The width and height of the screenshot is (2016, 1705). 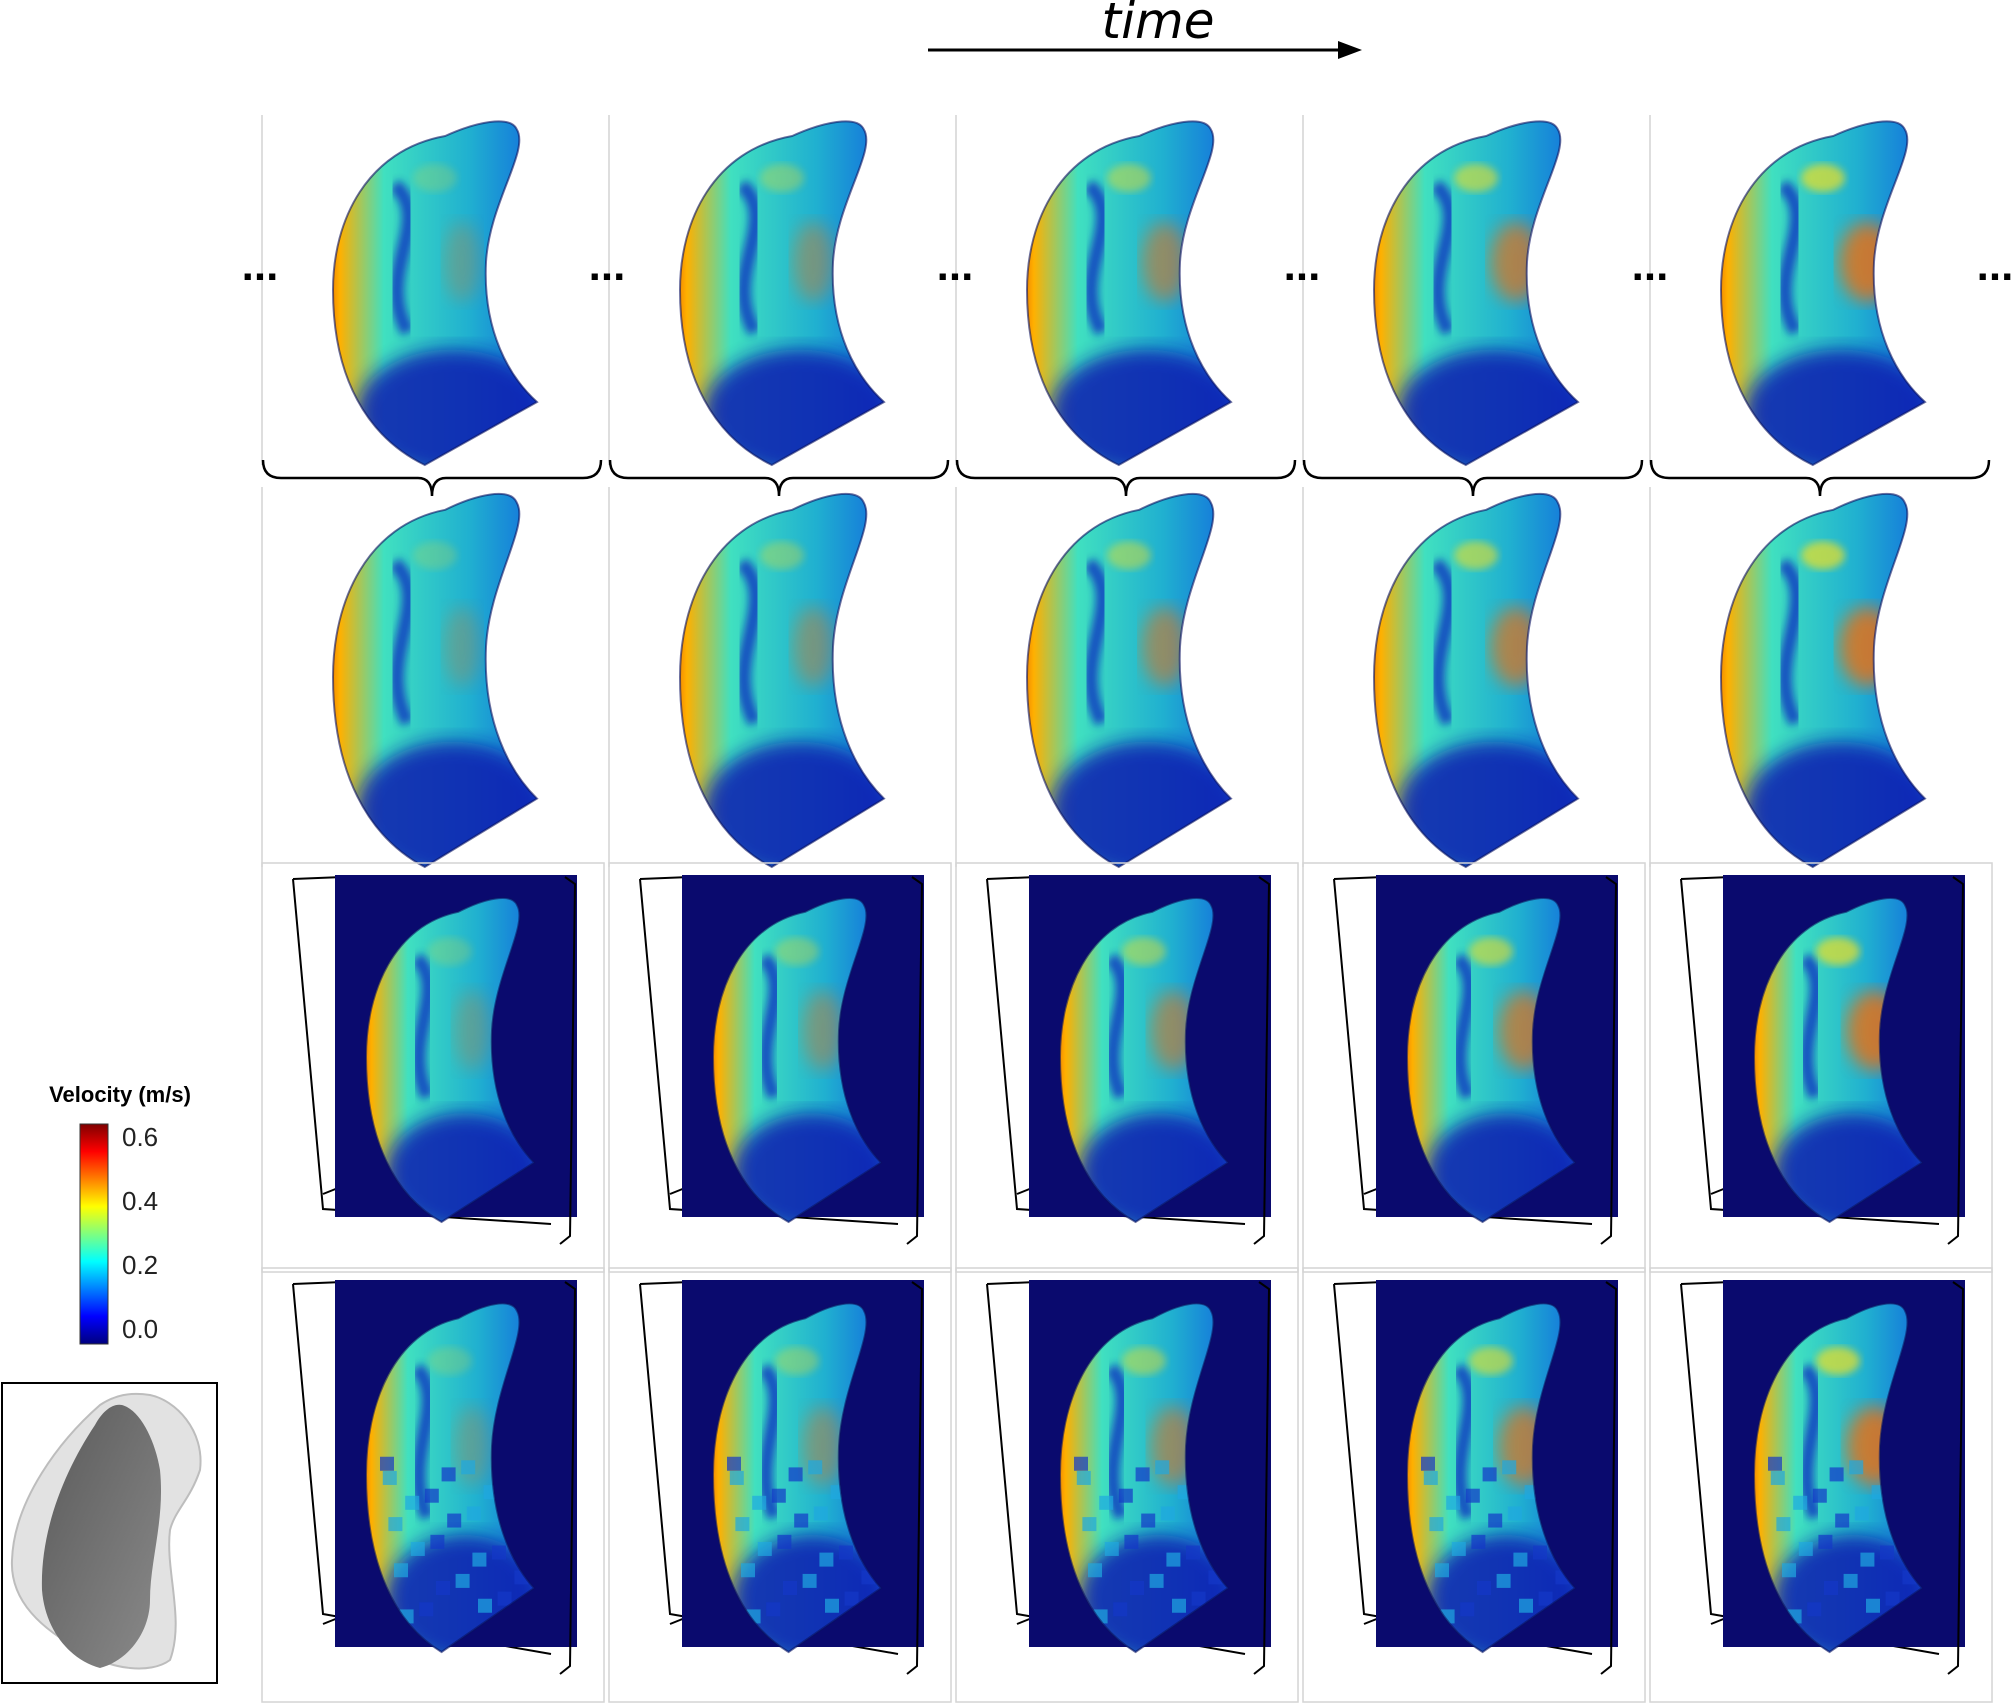 I want to click on panel-r1-c4, so click(x=1441, y=291).